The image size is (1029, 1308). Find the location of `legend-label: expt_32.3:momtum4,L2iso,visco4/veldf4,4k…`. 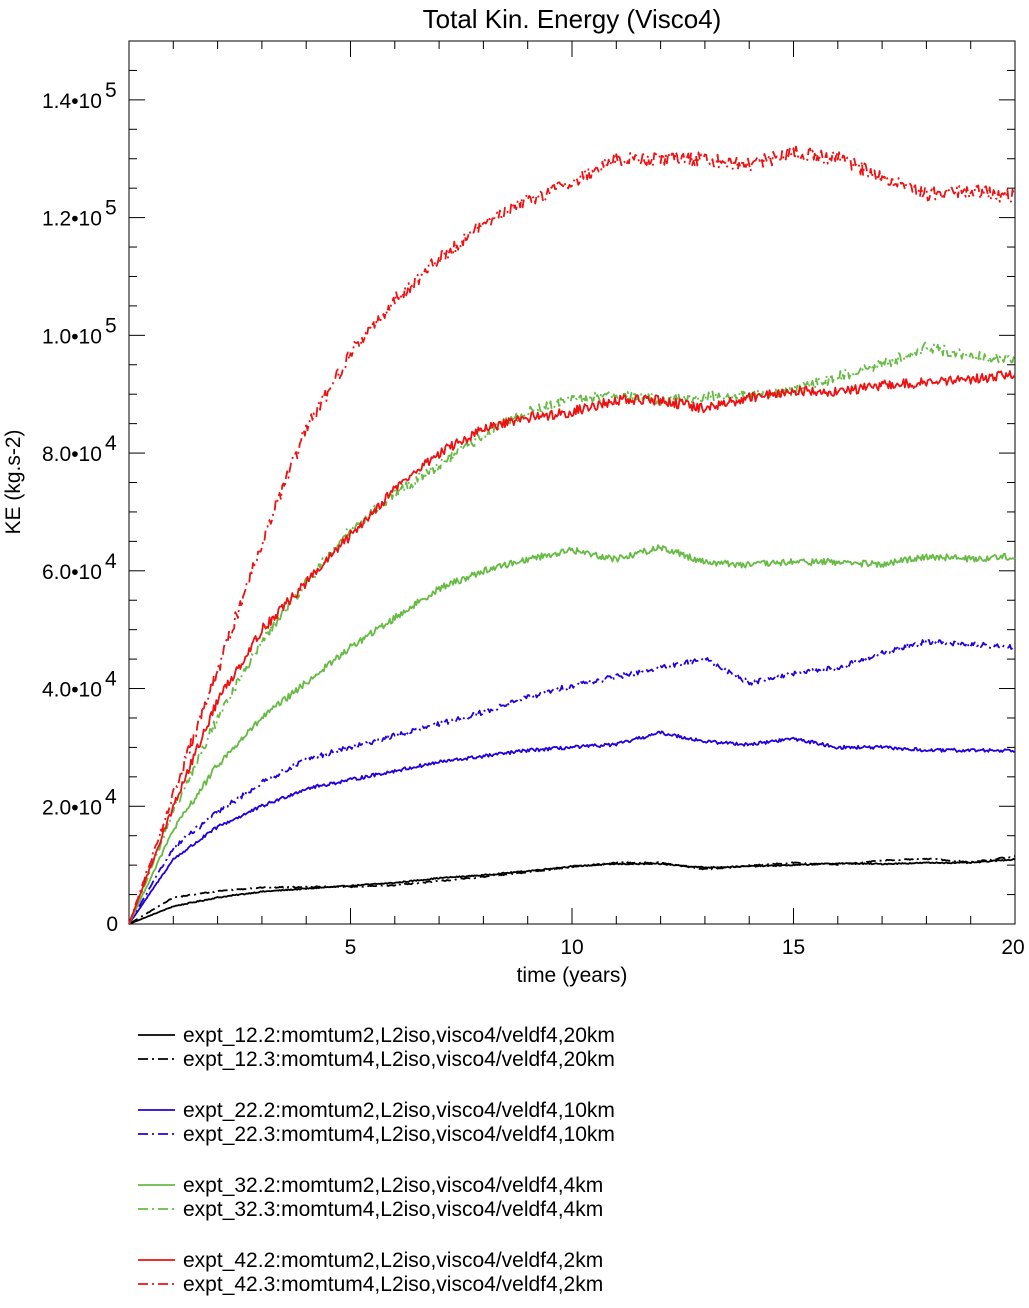

legend-label: expt_32.3:momtum4,L2iso,visco4/veldf4,4k… is located at coordinates (393, 1209).